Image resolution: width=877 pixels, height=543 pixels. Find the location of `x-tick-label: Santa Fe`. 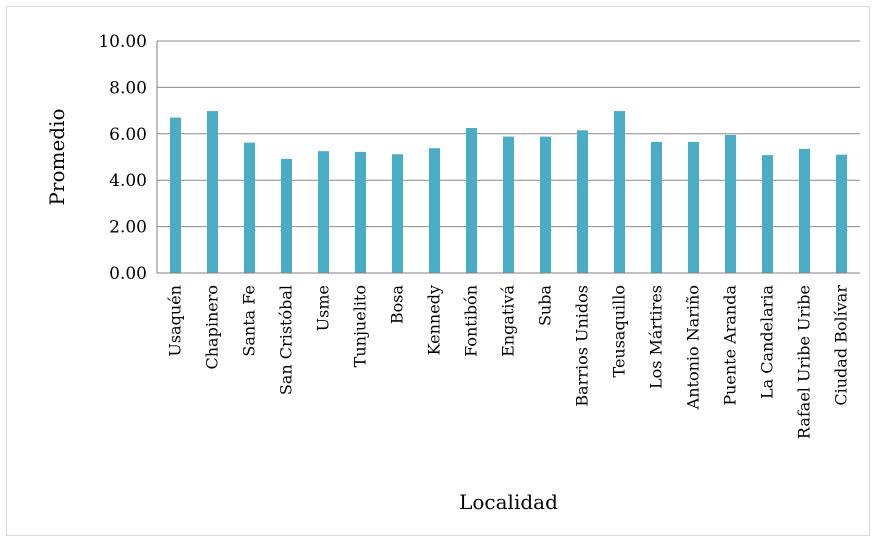

x-tick-label: Santa Fe is located at coordinates (249, 321).